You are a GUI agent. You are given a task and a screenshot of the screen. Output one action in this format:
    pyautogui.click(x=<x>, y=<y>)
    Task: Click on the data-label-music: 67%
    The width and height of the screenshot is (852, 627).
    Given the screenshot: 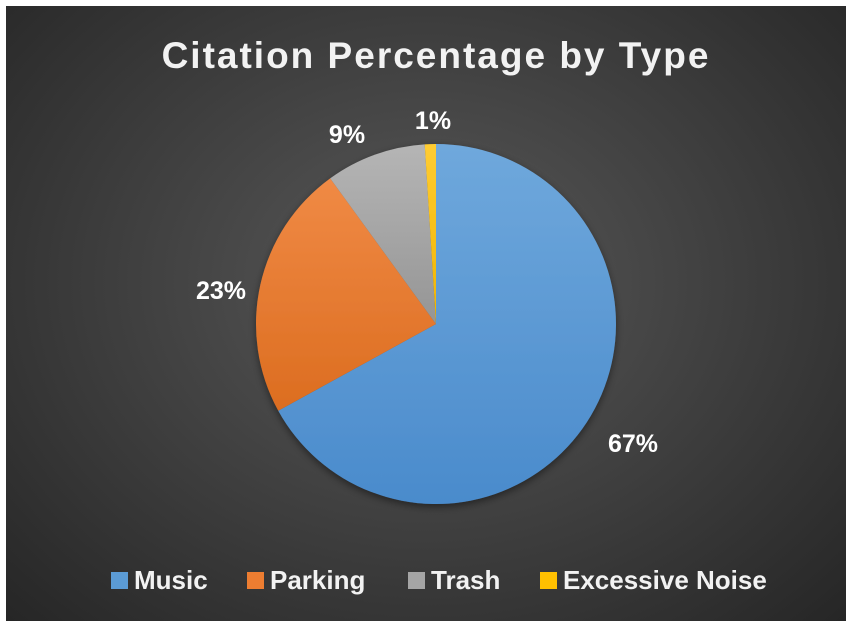 What is the action you would take?
    pyautogui.click(x=633, y=444)
    